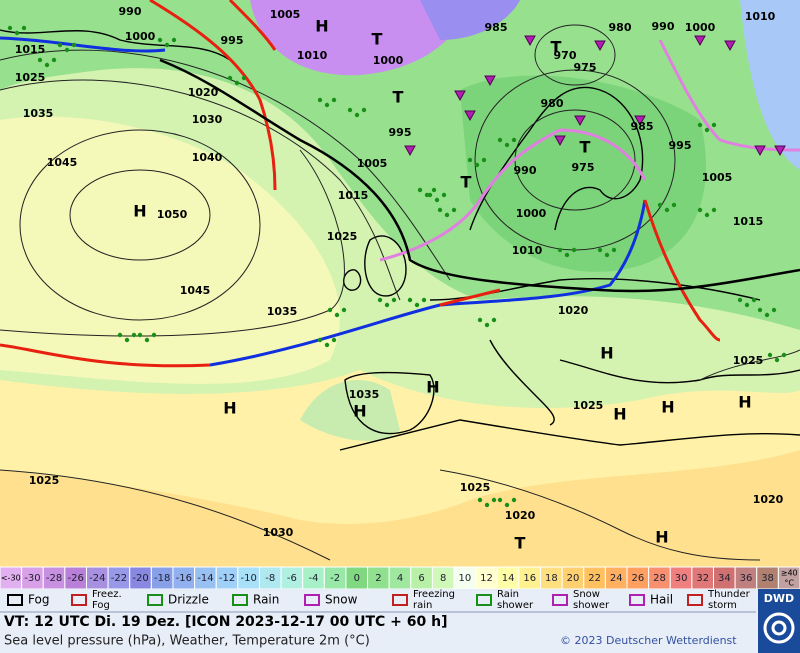  I want to click on isobar-label: 1035, so click(364, 394).